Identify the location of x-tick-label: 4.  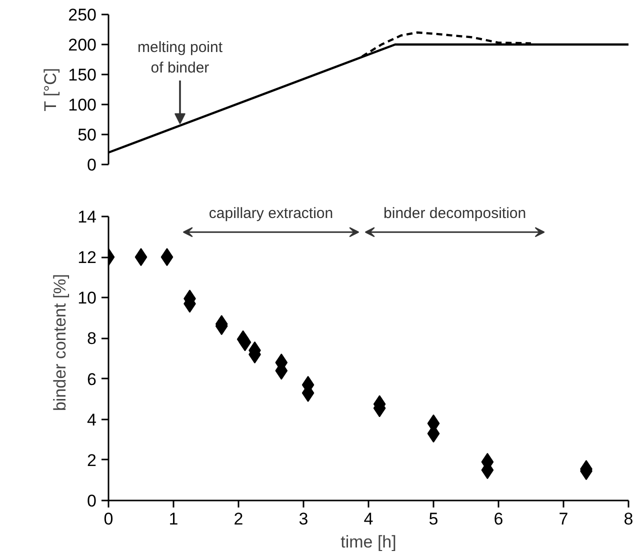
(369, 519).